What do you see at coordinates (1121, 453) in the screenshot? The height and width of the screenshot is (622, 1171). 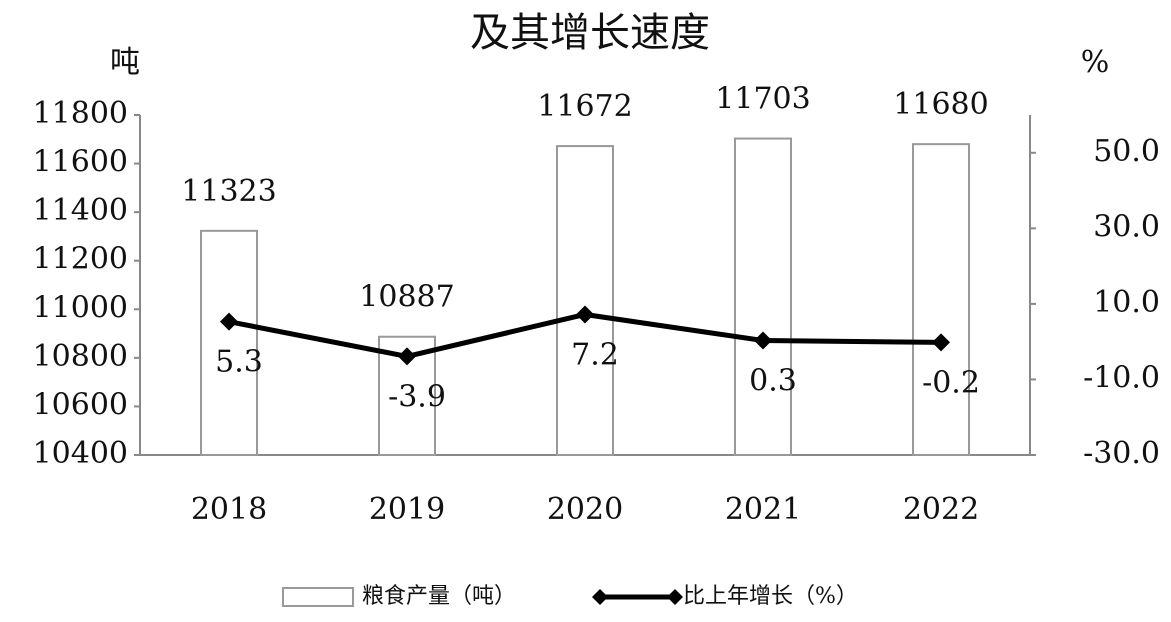 I see `y2-tick-label: -30.0` at bounding box center [1121, 453].